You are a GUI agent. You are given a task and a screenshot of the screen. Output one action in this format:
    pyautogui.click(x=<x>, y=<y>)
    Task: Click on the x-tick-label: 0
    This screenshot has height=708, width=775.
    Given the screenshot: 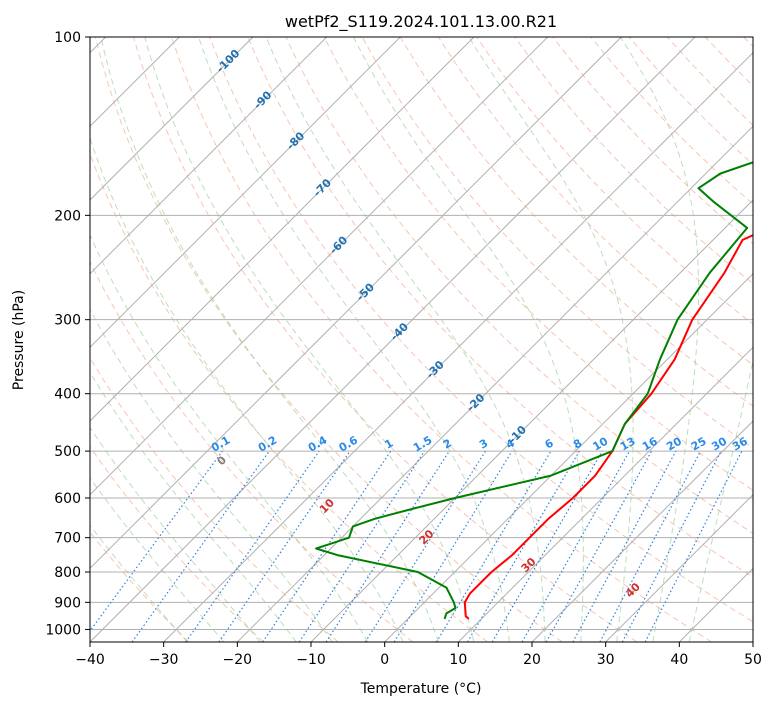 What is the action you would take?
    pyautogui.click(x=384, y=660)
    